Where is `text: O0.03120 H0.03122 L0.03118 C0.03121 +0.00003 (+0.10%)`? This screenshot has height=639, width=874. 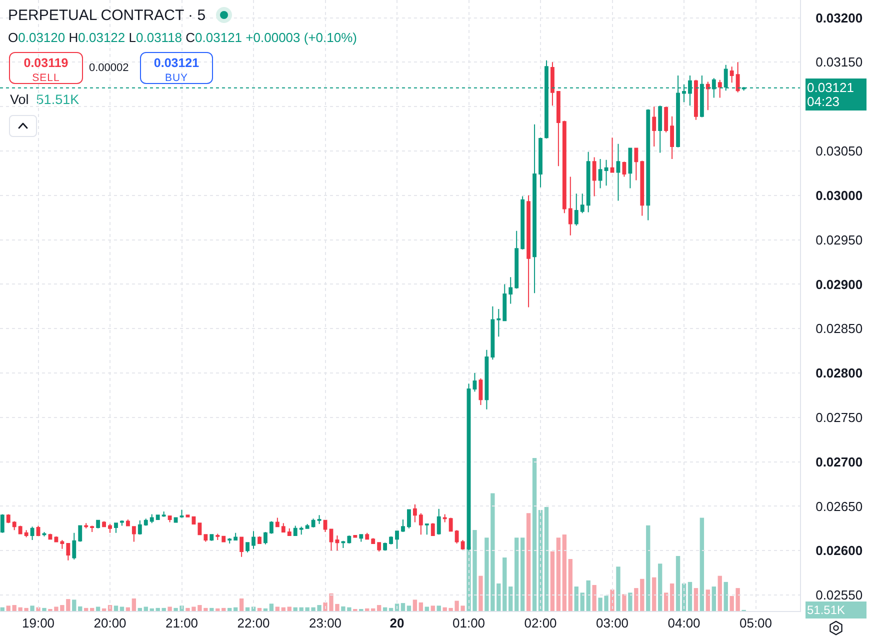
text: O0.03120 H0.03122 L0.03118 C0.03121 +0.00003 (+0.10%) is located at coordinates (183, 37).